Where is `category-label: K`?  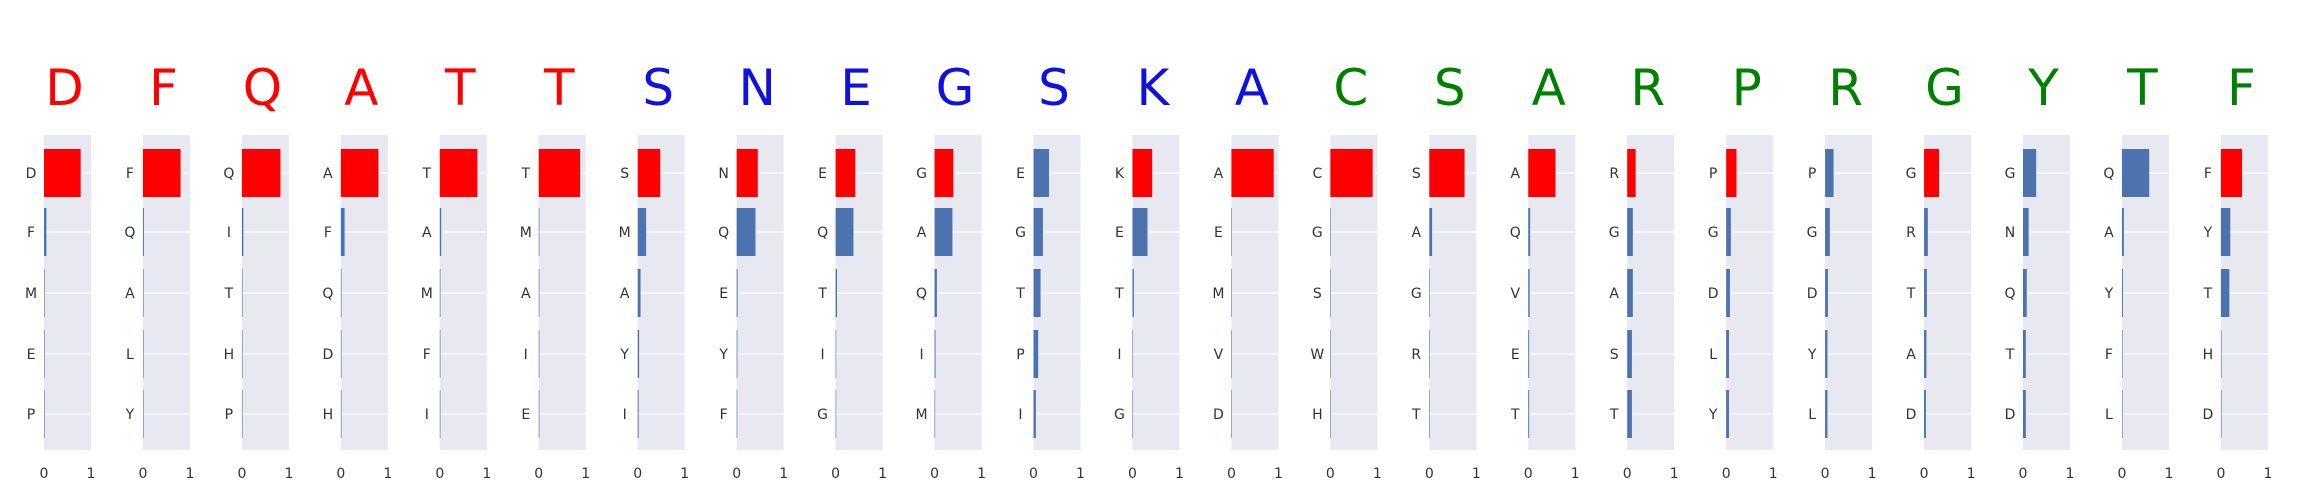
category-label: K is located at coordinates (1120, 174).